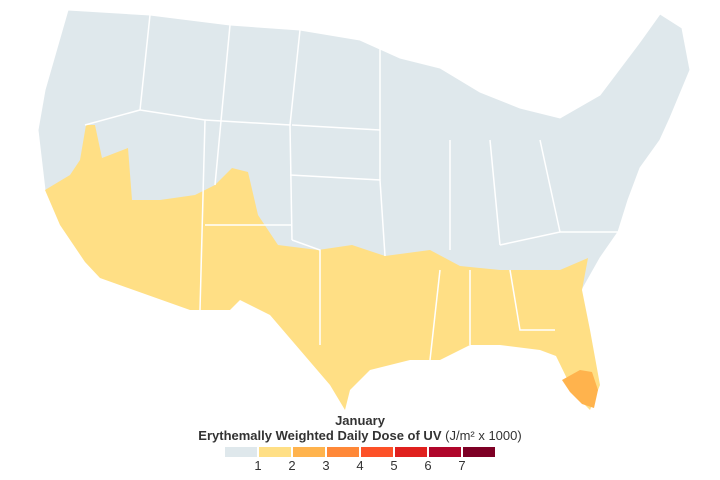 The image size is (720, 480). Describe the element at coordinates (360, 465) in the screenshot. I see `legend-label-4: 4` at that location.